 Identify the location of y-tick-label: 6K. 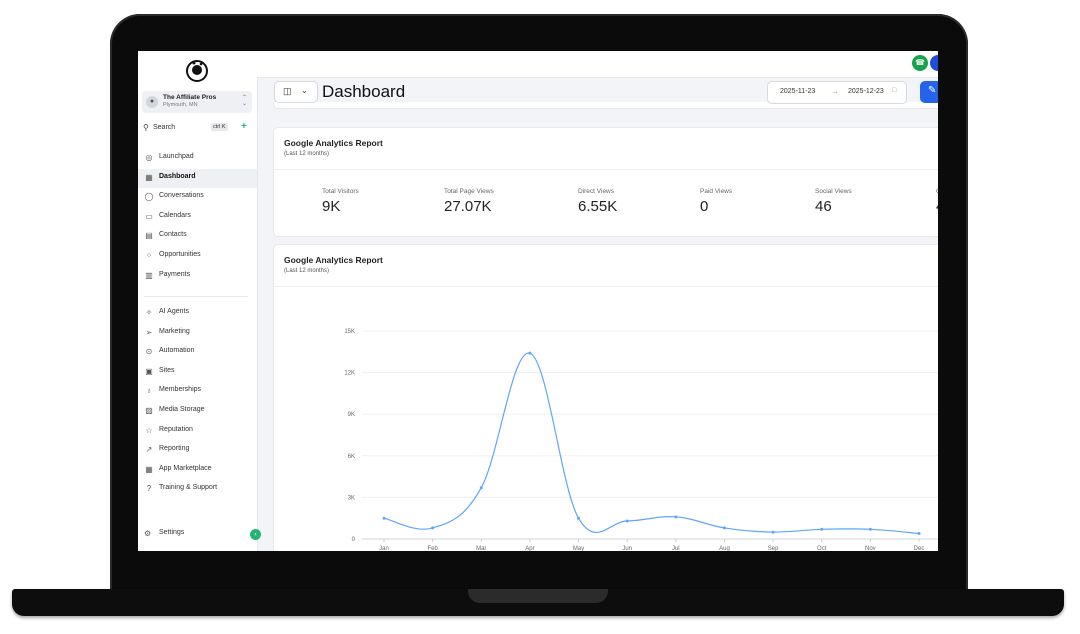
(351, 457).